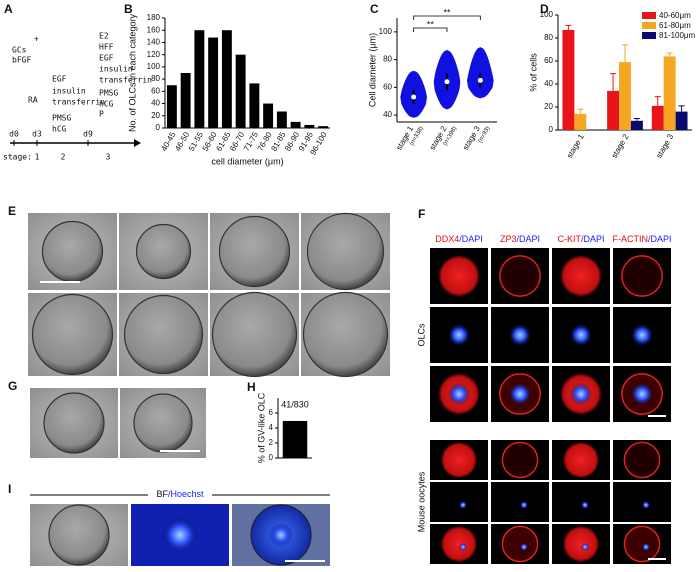 The width and height of the screenshot is (700, 572). I want to click on marker-name: ZP3, so click(508, 239).